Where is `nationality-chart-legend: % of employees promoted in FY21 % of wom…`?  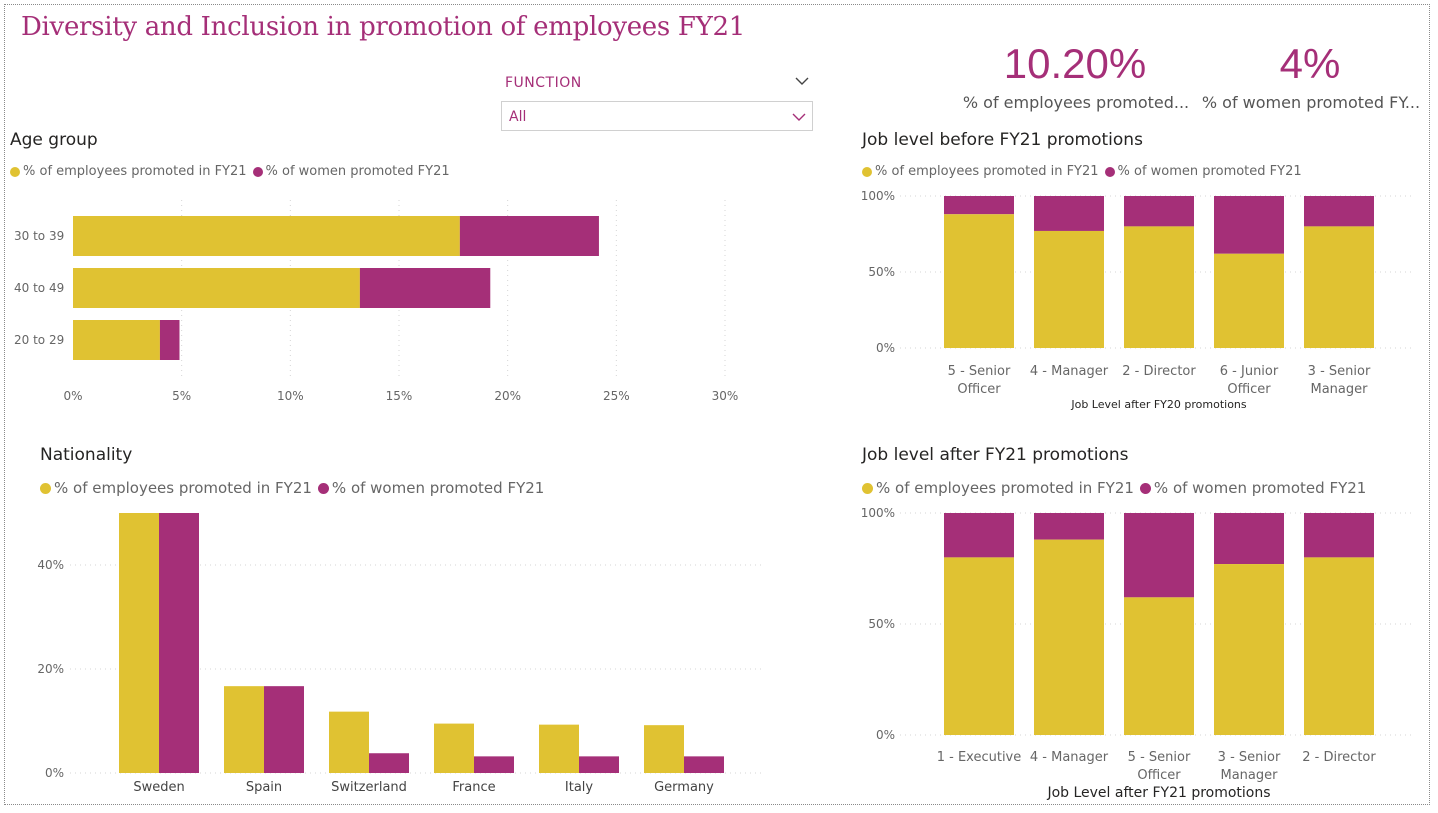
nationality-chart-legend: % of employees promoted in FY21 % of wom… is located at coordinates (295, 488).